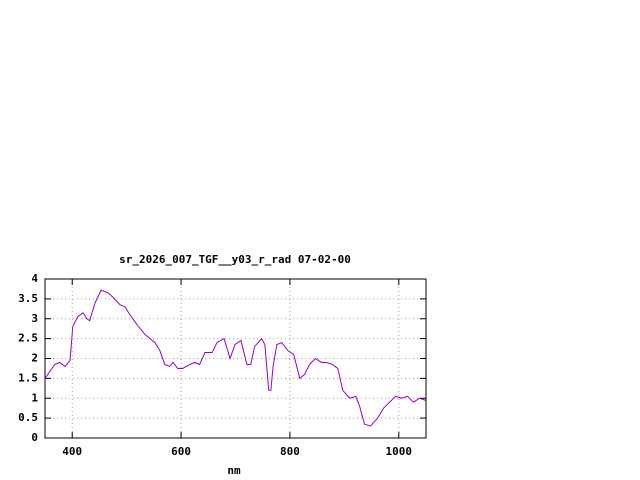 Image resolution: width=640 pixels, height=480 pixels. What do you see at coordinates (28, 298) in the screenshot?
I see `y-tick-label: 3.5` at bounding box center [28, 298].